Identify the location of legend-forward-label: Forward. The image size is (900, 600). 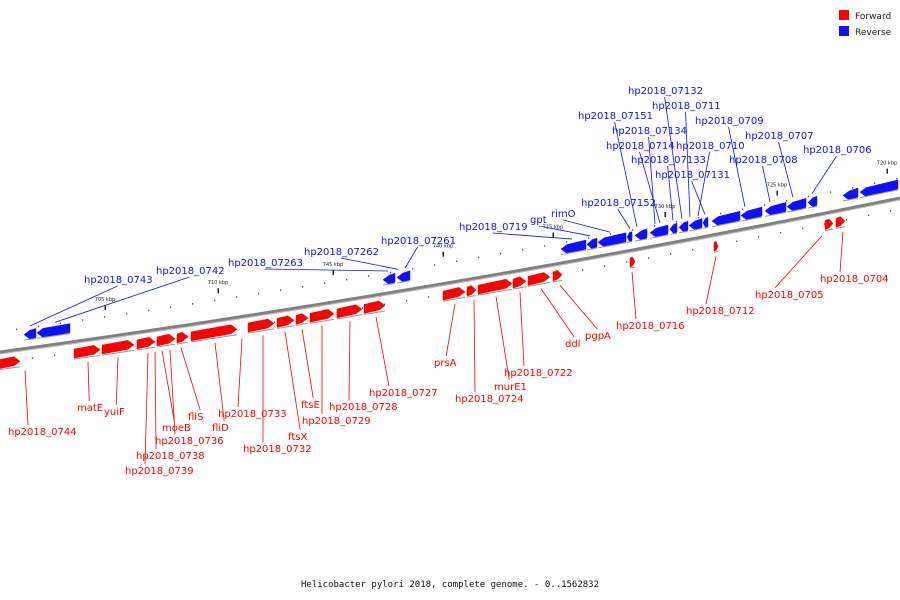
(873, 17).